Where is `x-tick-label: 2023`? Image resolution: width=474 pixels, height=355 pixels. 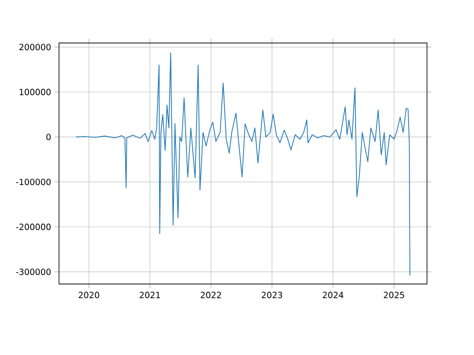 x-tick-label: 2023 is located at coordinates (272, 295).